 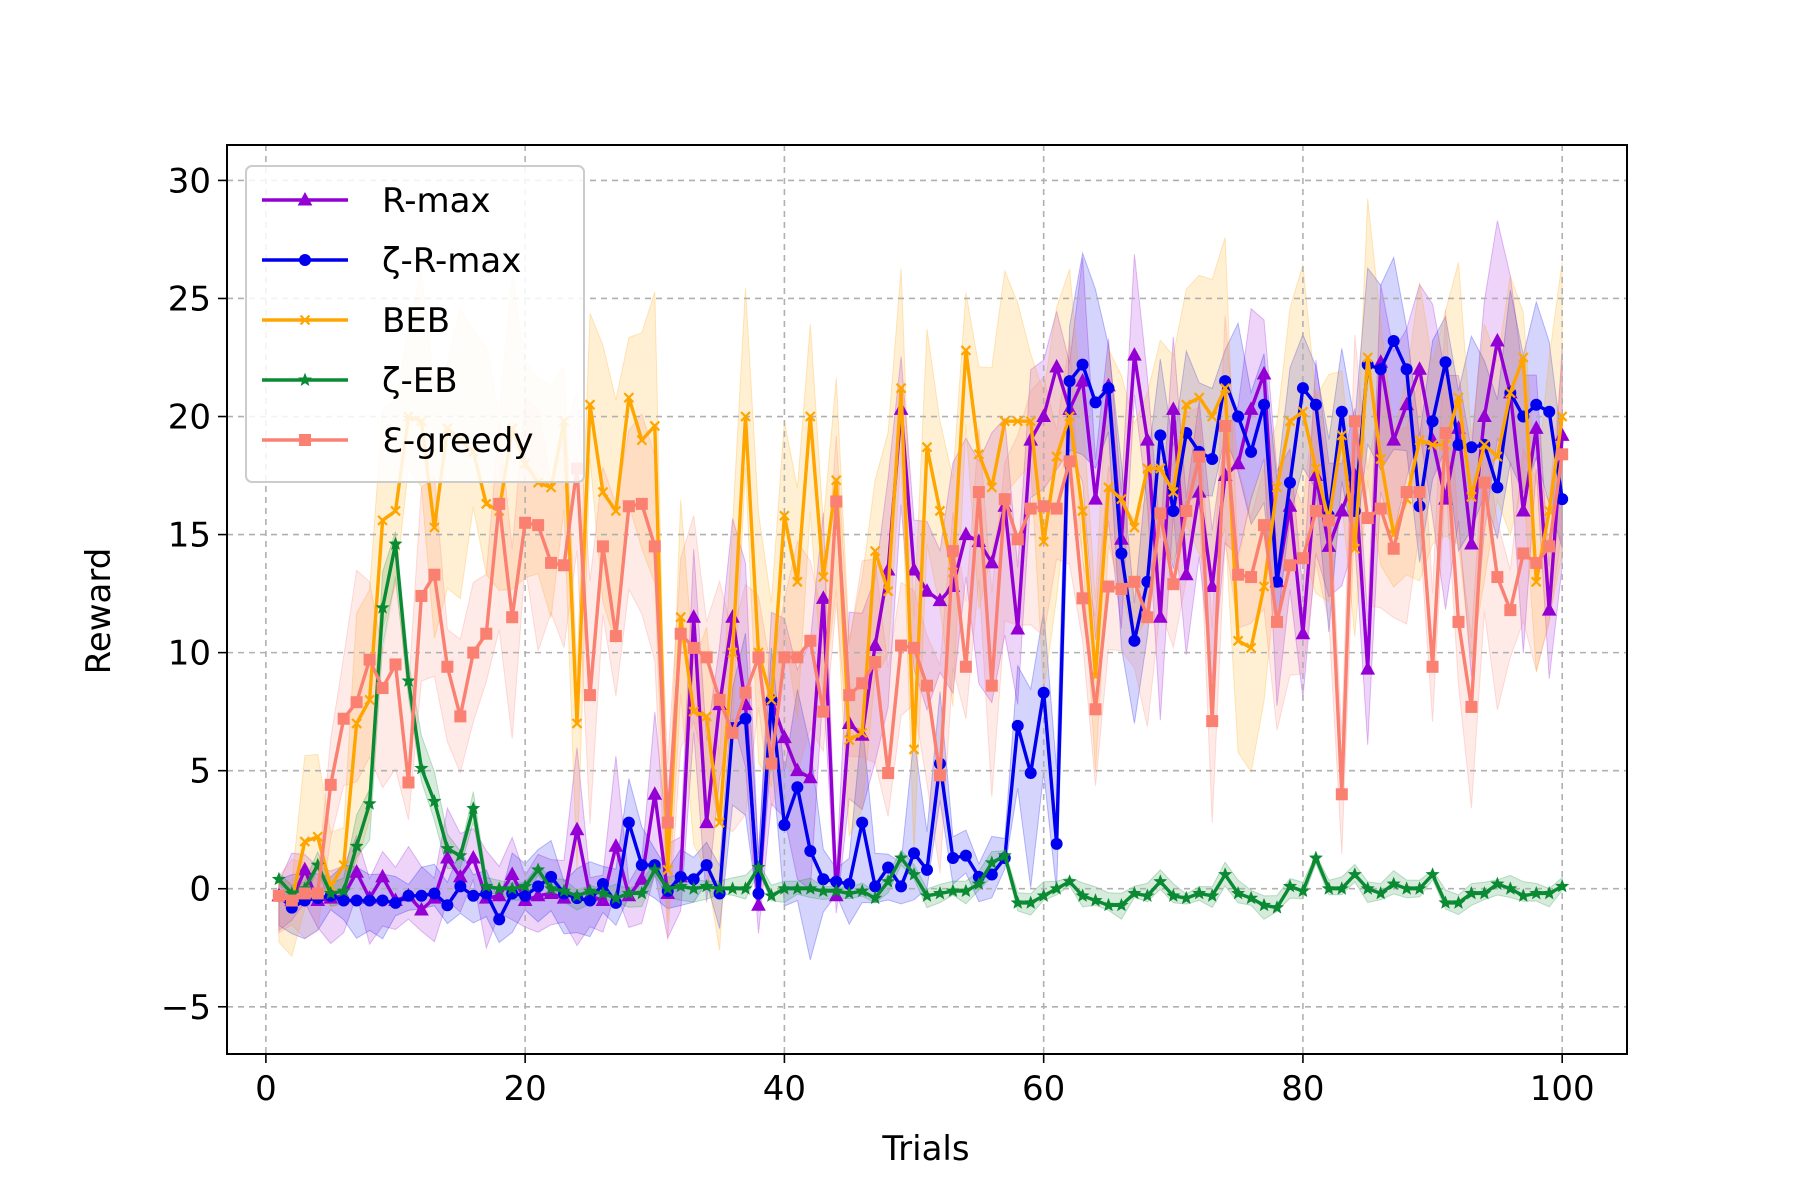 What do you see at coordinates (200, 890) in the screenshot?
I see `y-tick-label: 0` at bounding box center [200, 890].